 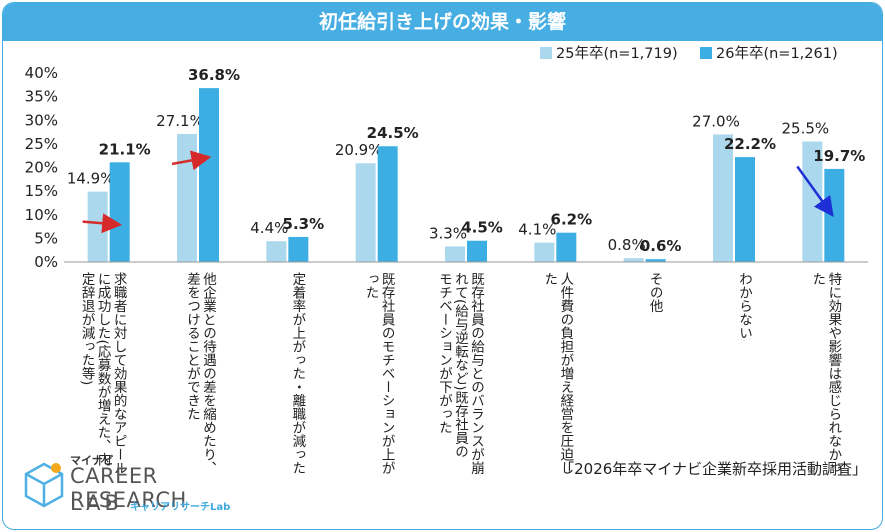 What do you see at coordinates (833, 373) in the screenshot?
I see `category-label-text: 特に効果や影響は感じられなかっ` at bounding box center [833, 373].